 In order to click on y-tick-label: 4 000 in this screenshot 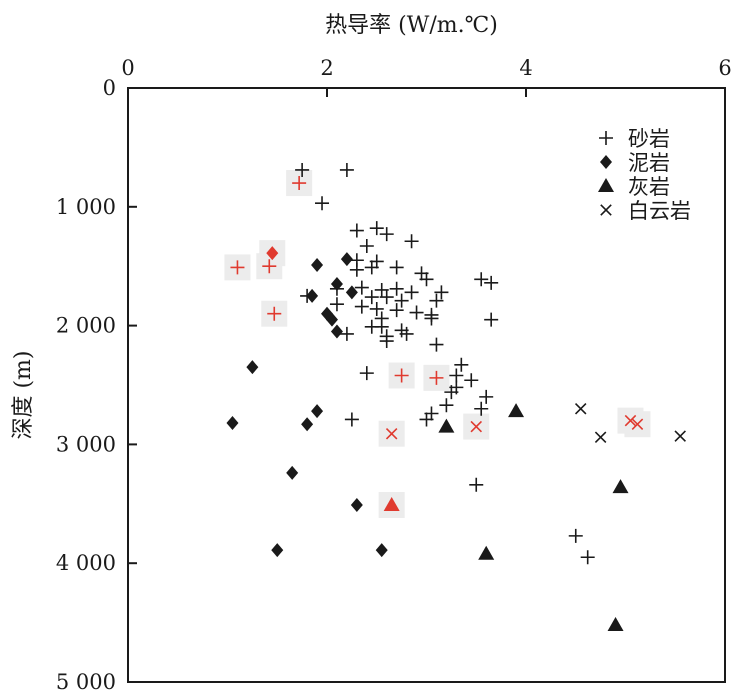, I will do `click(86, 563)`.